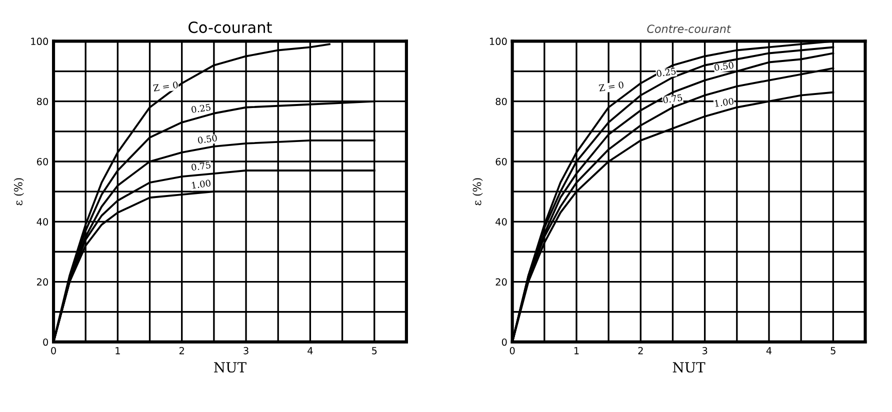  What do you see at coordinates (230, 28) in the screenshot?
I see `chart-title: Co-courant` at bounding box center [230, 28].